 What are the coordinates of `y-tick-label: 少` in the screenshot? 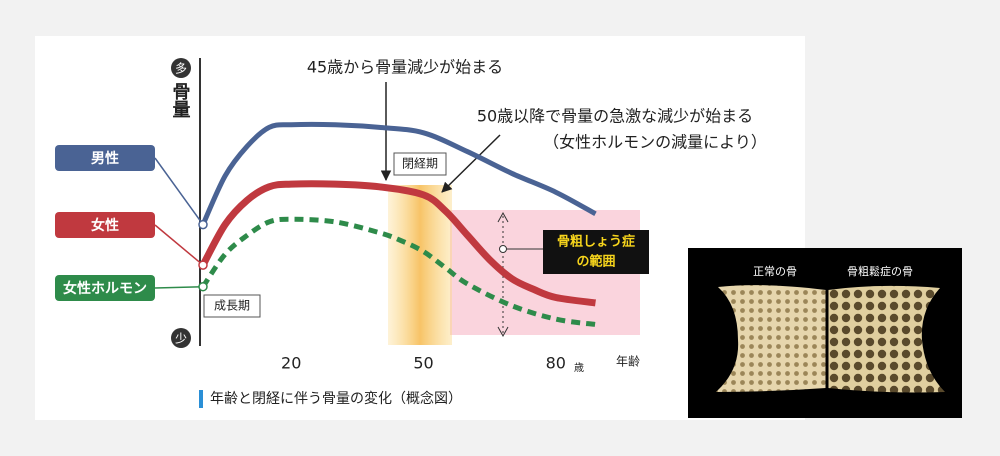 It's located at (181, 339).